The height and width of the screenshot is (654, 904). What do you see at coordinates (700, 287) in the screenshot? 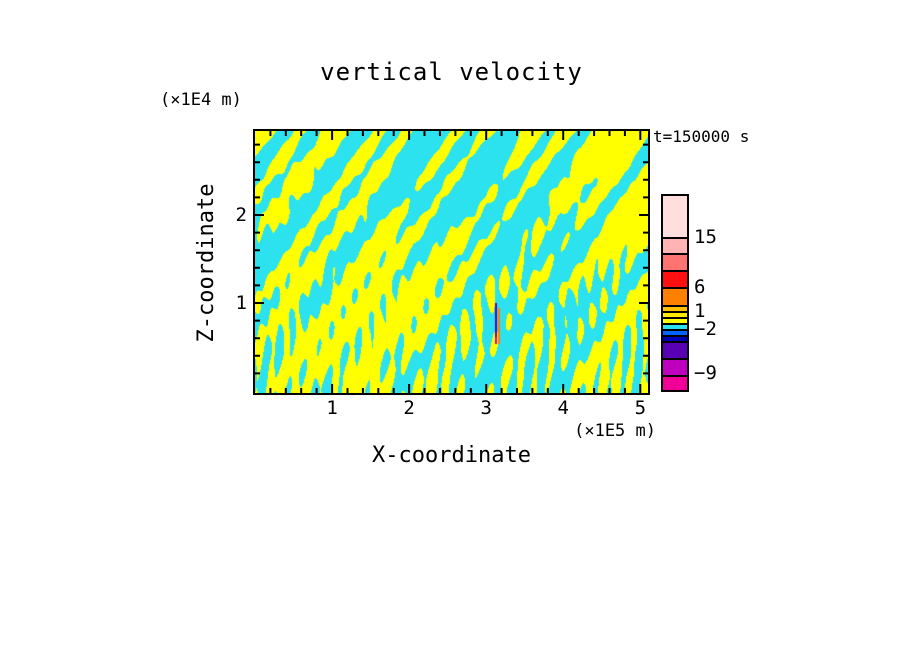
I see `colorbar-tick-label: 6` at bounding box center [700, 287].